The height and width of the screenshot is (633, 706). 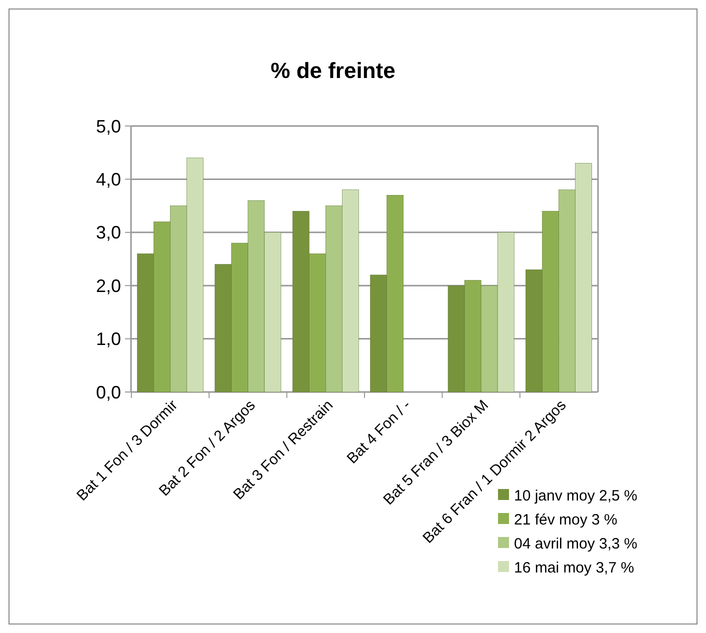 I want to click on legend-label: 21 fév moy 3 %, so click(x=566, y=519).